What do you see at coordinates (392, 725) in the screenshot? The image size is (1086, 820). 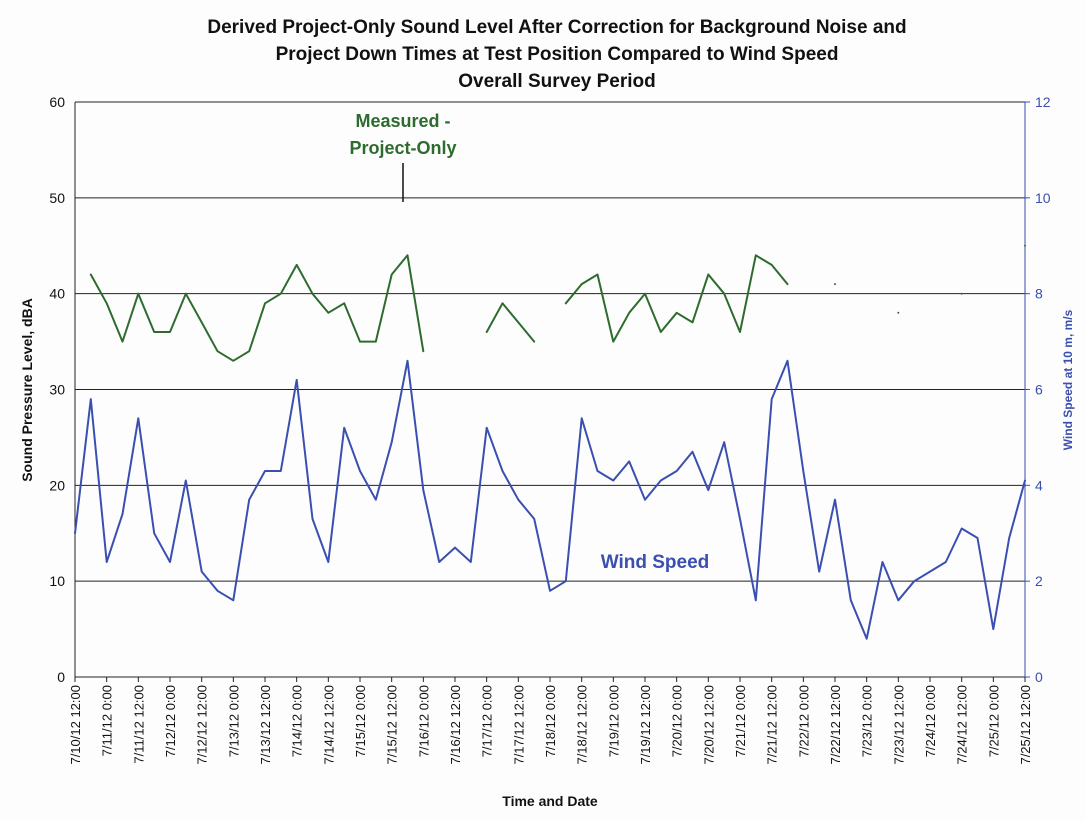 I see `x-tick-label: 7/15/12 12:00` at bounding box center [392, 725].